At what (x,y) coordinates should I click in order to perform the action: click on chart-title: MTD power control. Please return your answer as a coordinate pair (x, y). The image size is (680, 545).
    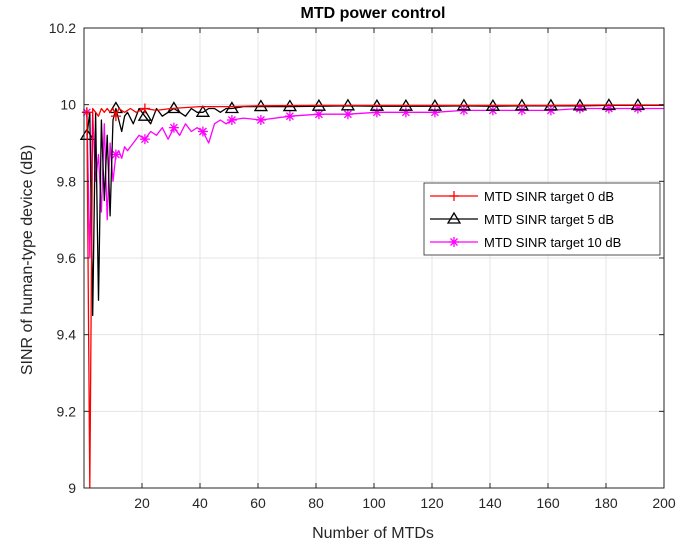
    Looking at the image, I should click on (373, 13).